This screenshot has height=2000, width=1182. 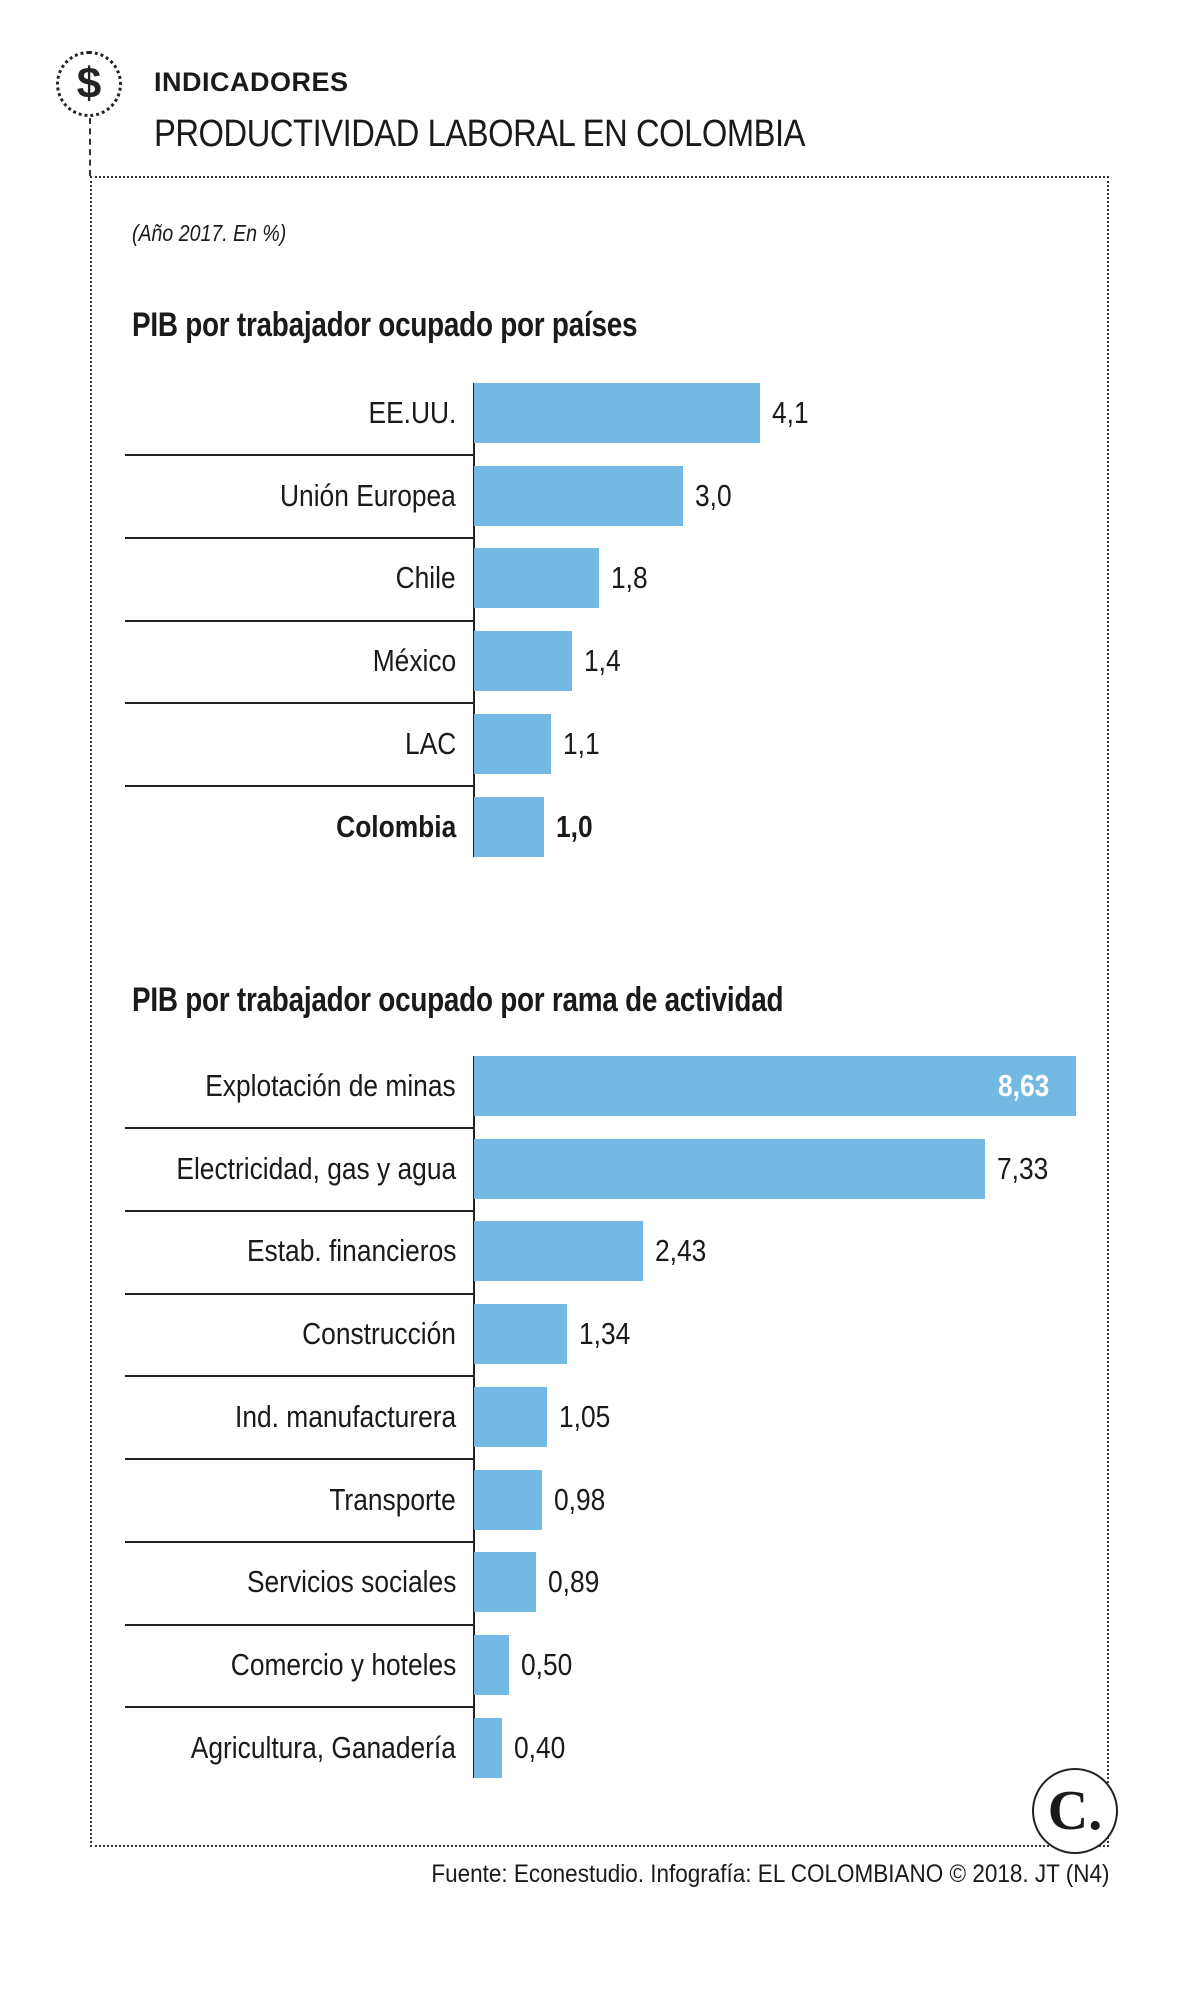 I want to click on value-label: 1,1, so click(x=581, y=743).